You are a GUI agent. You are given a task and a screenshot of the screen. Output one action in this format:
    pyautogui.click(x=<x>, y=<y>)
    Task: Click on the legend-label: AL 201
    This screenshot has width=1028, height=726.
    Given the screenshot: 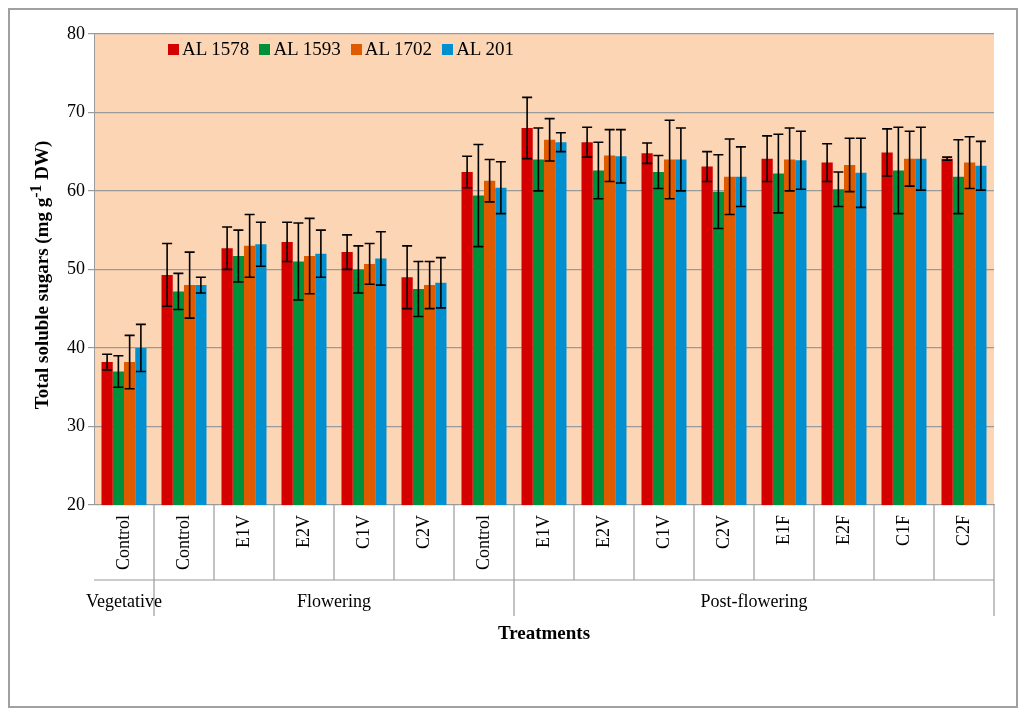 What is the action you would take?
    pyautogui.click(x=485, y=49)
    